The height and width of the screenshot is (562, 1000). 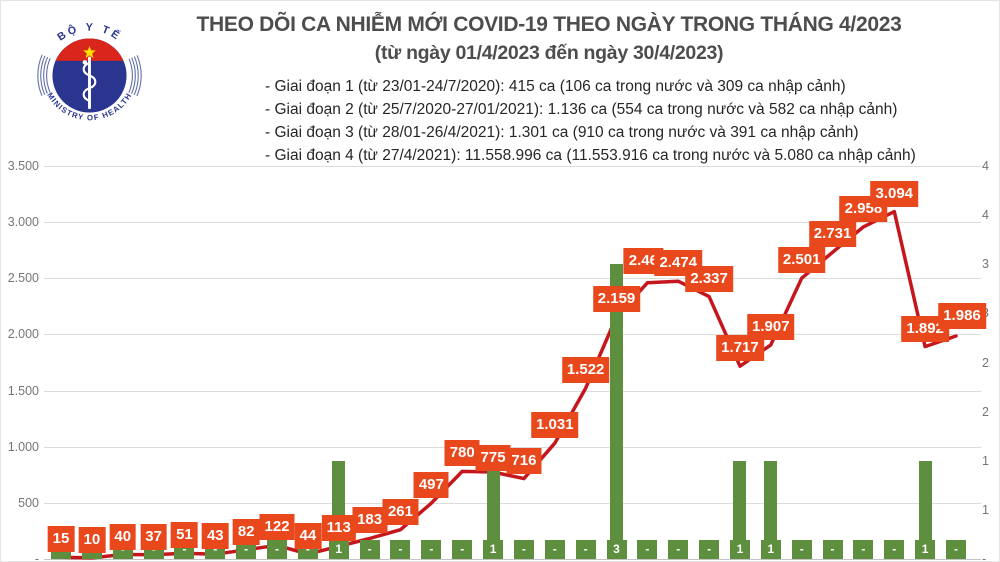 What do you see at coordinates (28, 502) in the screenshot?
I see `left-axis-tick-label: 500` at bounding box center [28, 502].